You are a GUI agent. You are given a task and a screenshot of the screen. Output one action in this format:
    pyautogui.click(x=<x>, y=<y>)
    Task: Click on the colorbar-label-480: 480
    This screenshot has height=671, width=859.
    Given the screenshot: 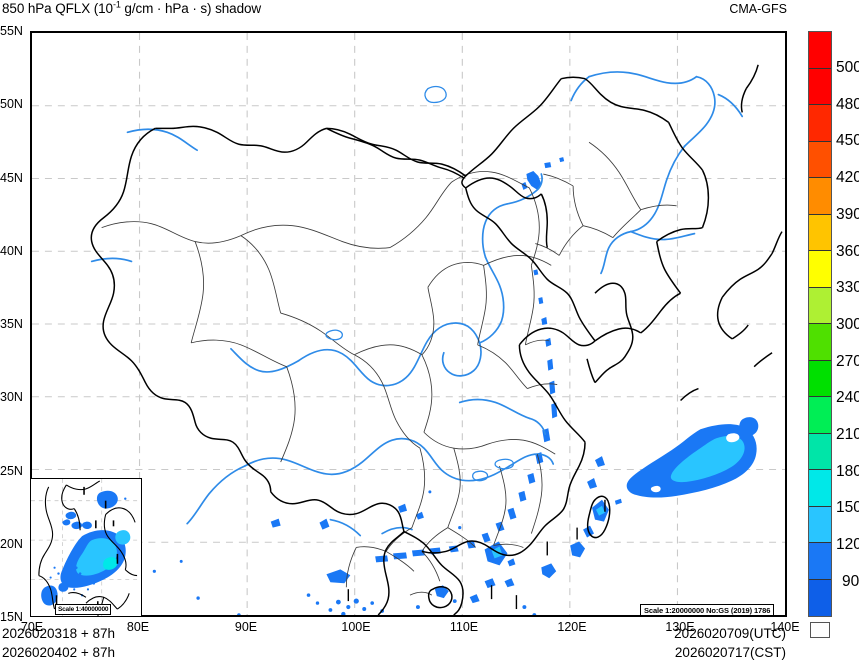 What is the action you would take?
    pyautogui.click(x=847, y=104)
    